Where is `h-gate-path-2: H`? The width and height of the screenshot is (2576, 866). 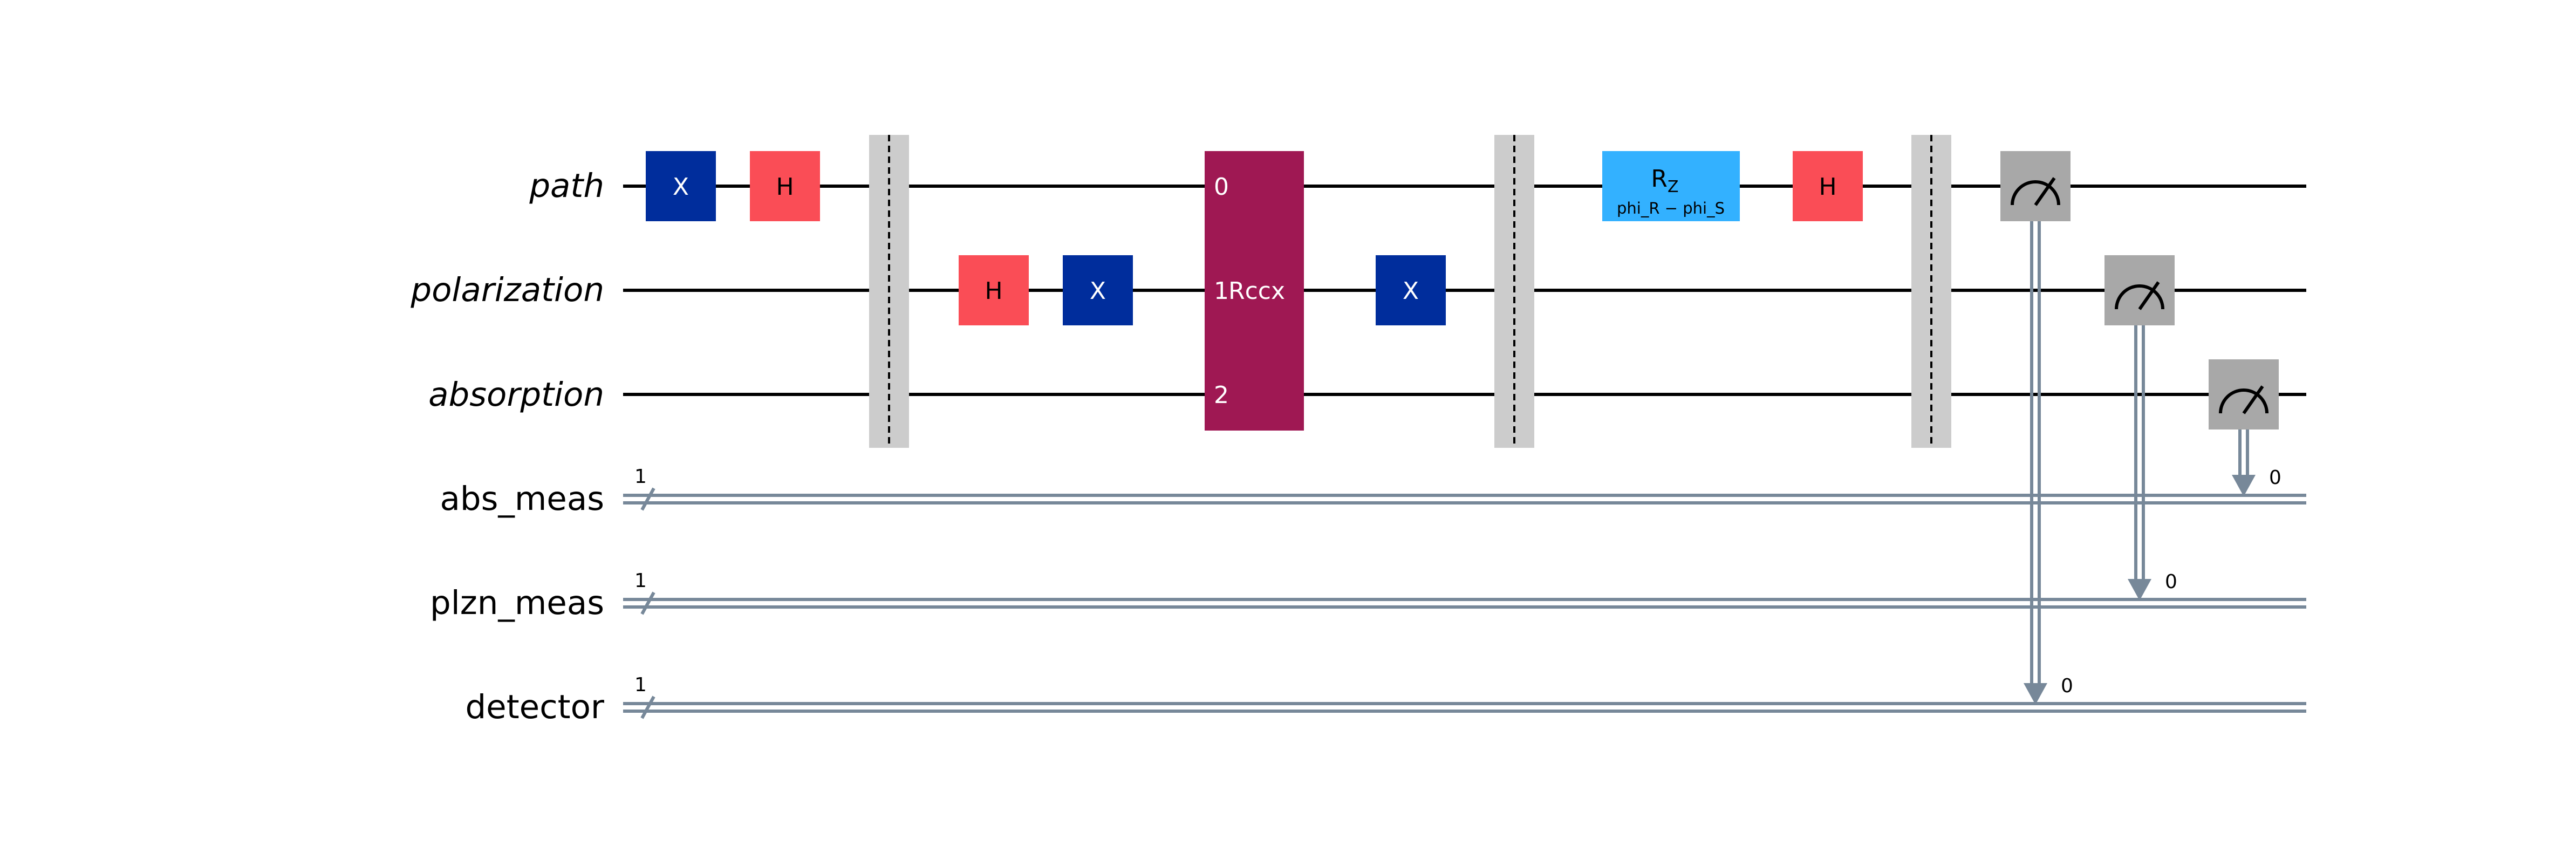 h-gate-path-2: H is located at coordinates (1828, 186).